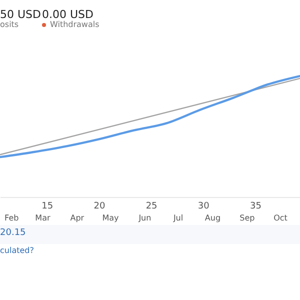 The image size is (300, 300). I want to click on x-tick-label: 35, so click(256, 207).